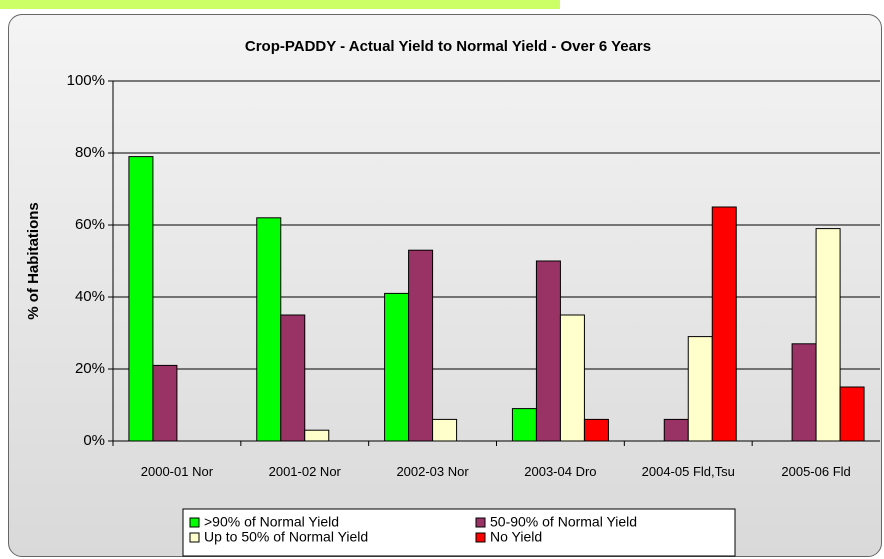  What do you see at coordinates (432, 471) in the screenshot?
I see `x-tick-label: 2002-03 Nor` at bounding box center [432, 471].